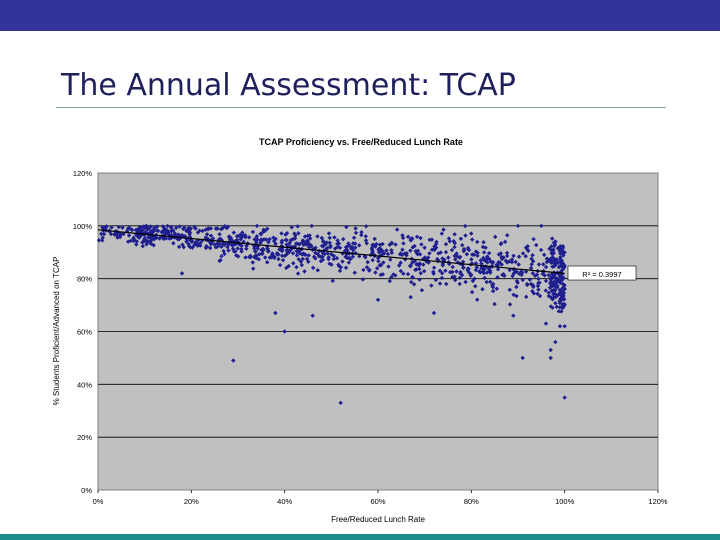  Describe the element at coordinates (602, 273) in the screenshot. I see `annotation-box` at that location.